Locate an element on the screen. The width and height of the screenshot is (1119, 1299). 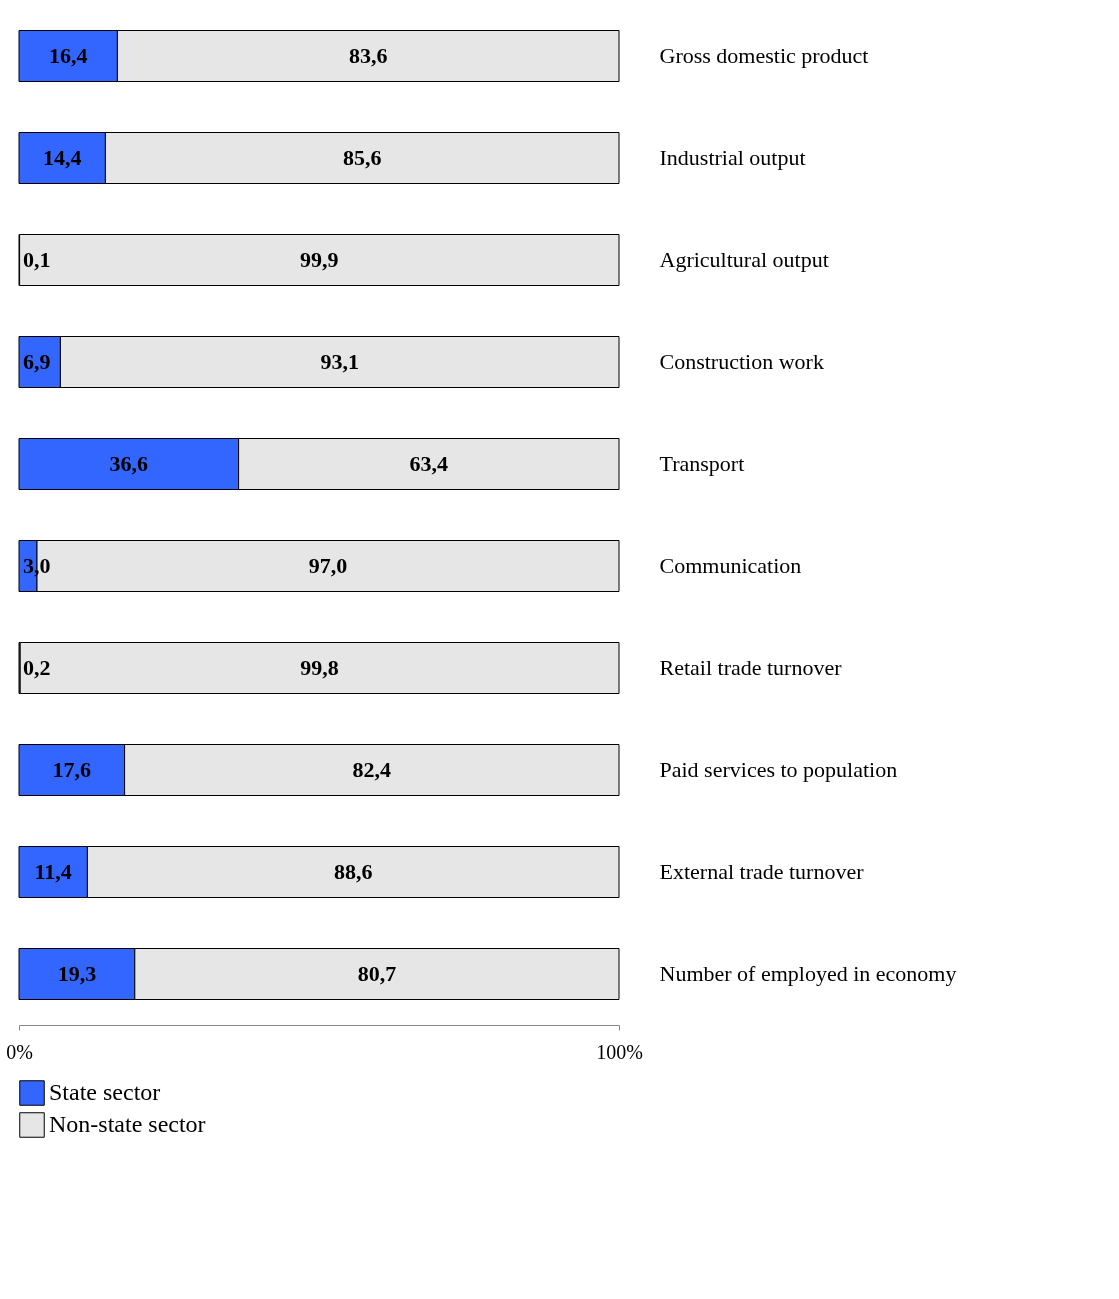
y-tick-label: Communication is located at coordinates (730, 565).